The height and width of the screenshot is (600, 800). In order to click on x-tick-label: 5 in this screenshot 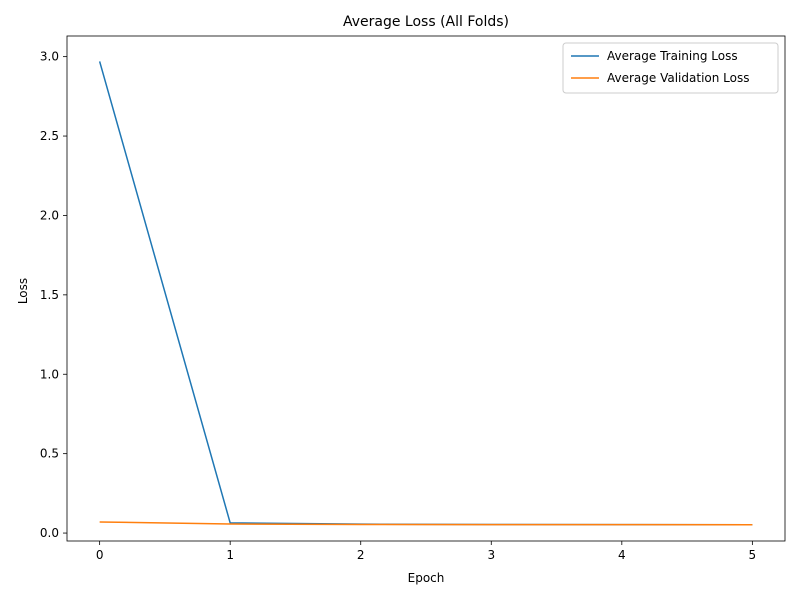, I will do `click(753, 555)`.